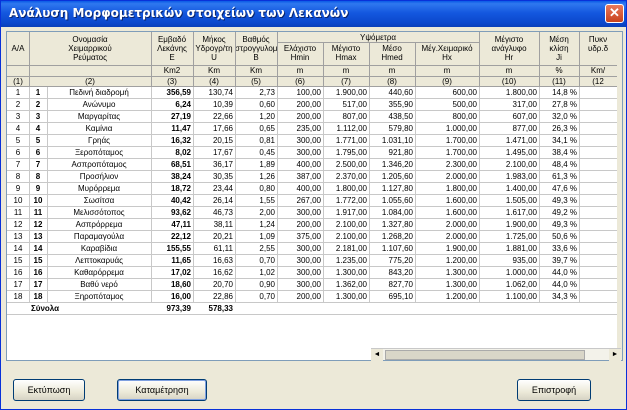  What do you see at coordinates (598, 70) in the screenshot?
I see `header-unit-11: Km/` at bounding box center [598, 70].